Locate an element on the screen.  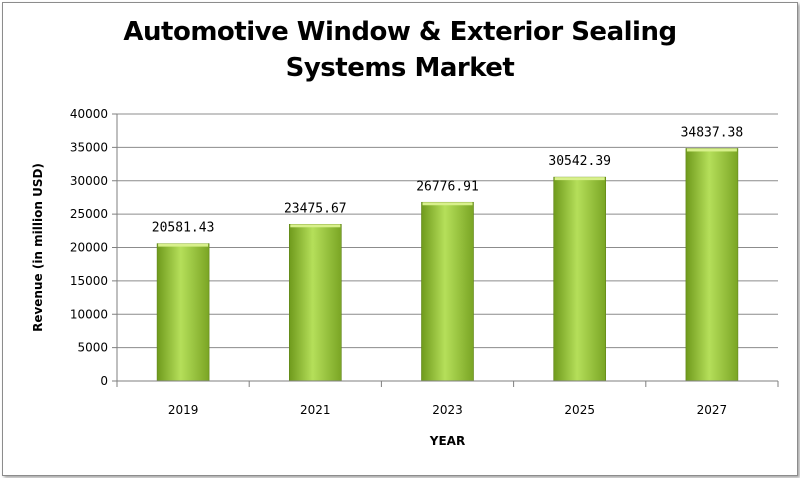
x-tick-label: 2019 is located at coordinates (183, 410).